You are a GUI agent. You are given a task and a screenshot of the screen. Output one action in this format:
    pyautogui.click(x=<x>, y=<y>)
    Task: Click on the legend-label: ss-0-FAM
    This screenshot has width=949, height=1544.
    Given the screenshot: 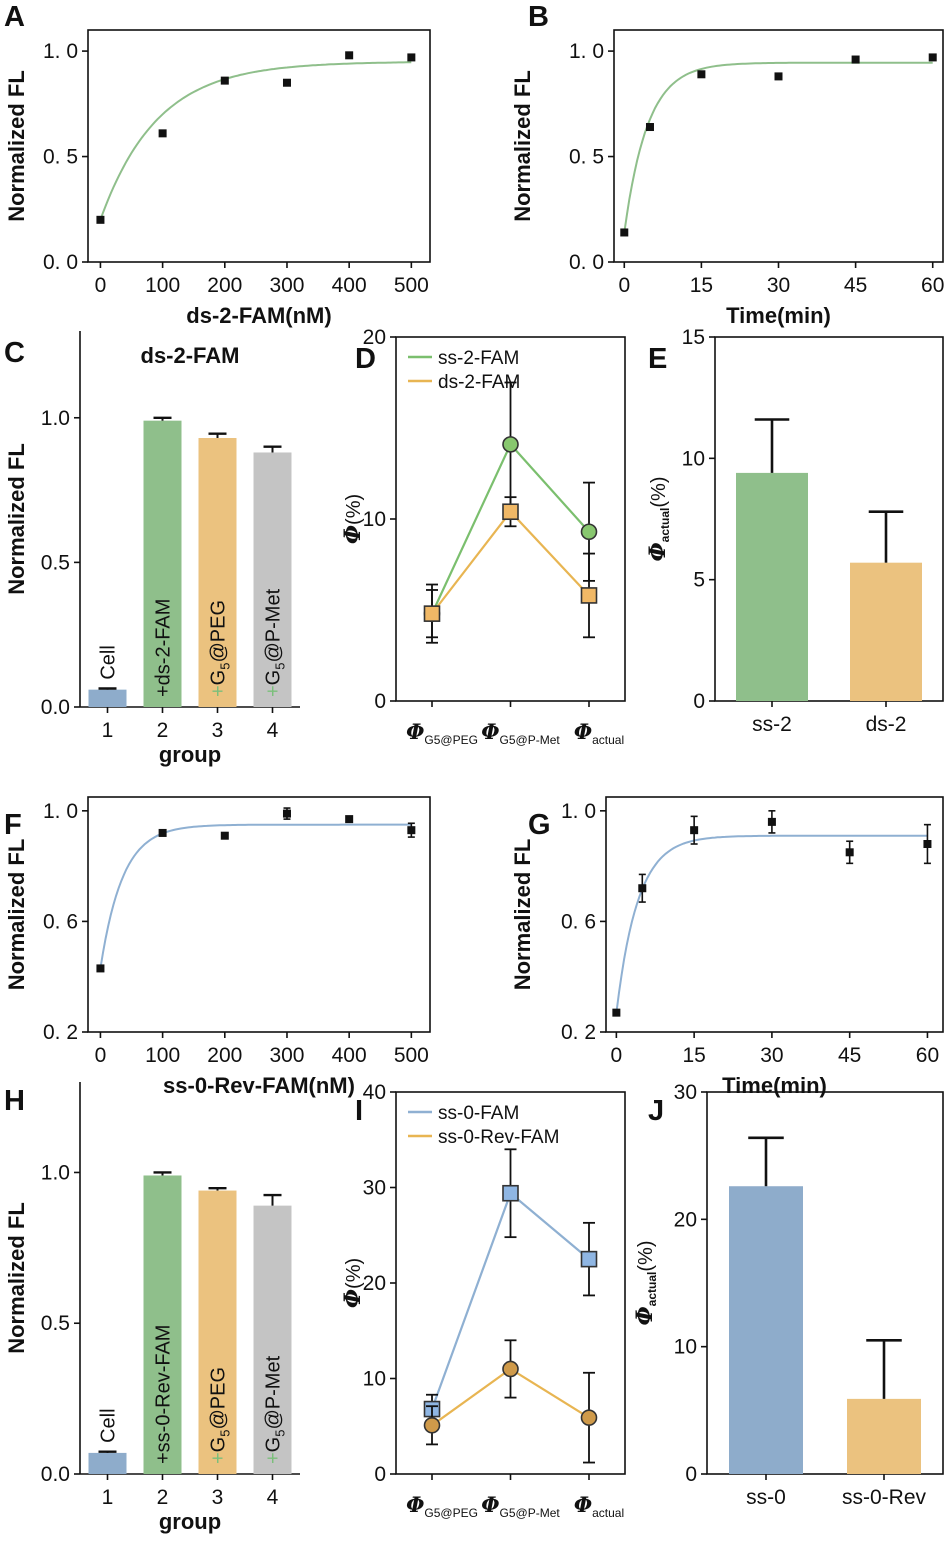 What is the action you would take?
    pyautogui.click(x=478, y=1113)
    